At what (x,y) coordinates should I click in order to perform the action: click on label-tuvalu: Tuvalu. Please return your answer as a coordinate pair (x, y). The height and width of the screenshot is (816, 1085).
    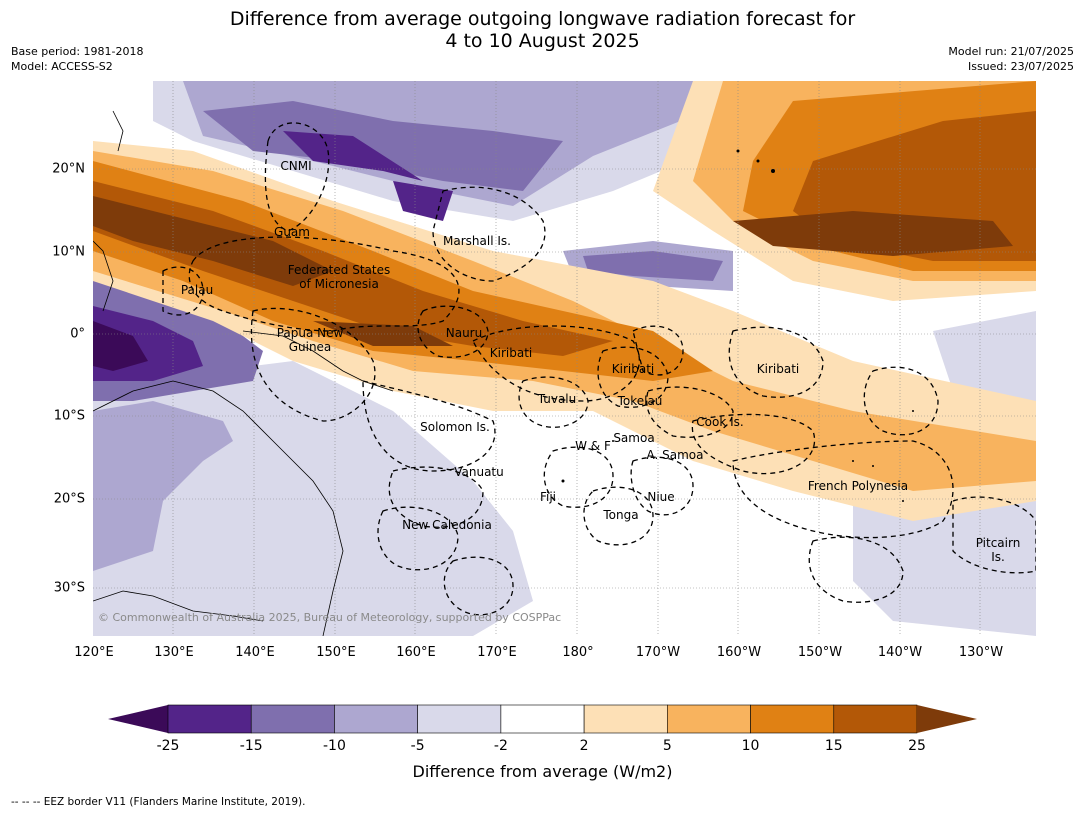
    Looking at the image, I should click on (557, 399).